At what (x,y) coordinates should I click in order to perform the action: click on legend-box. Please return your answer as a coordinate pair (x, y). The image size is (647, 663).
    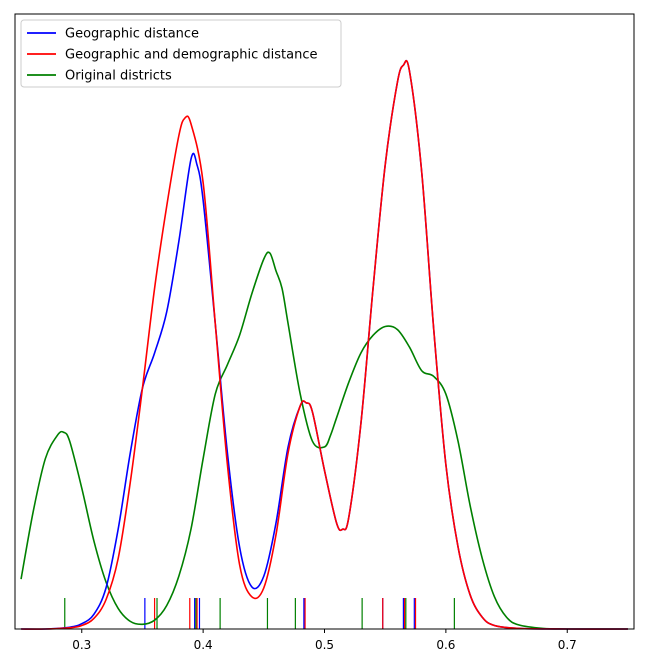
    Looking at the image, I should click on (181, 53).